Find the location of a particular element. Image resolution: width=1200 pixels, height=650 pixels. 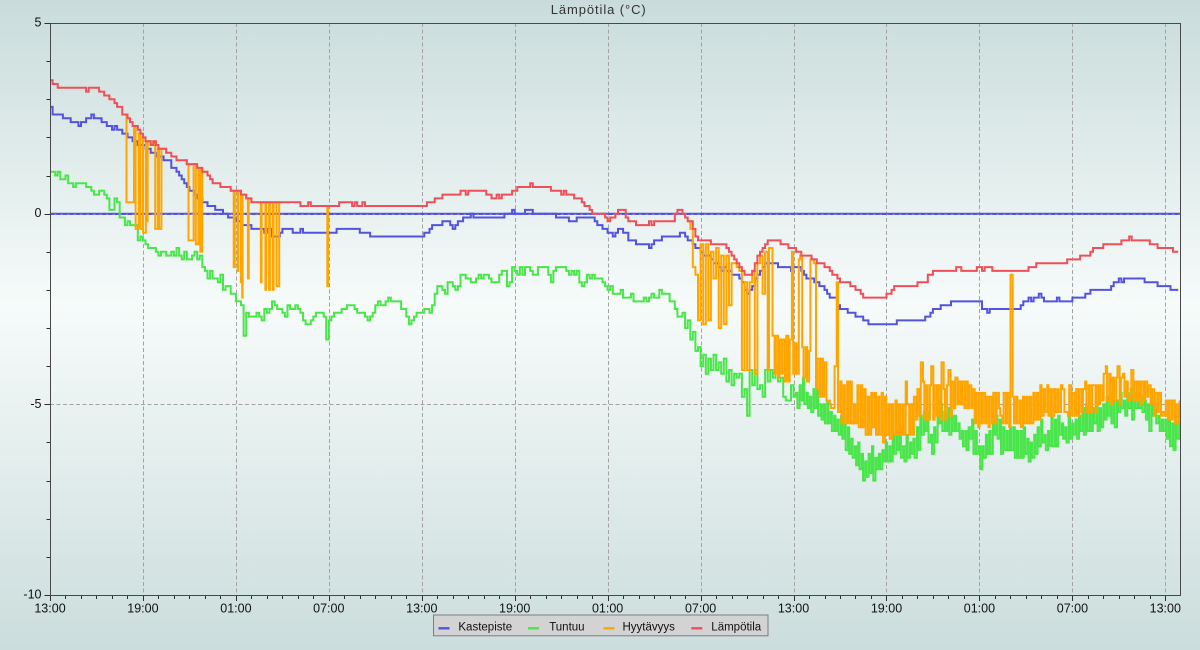

svg-text: -5 is located at coordinates (35, 404).